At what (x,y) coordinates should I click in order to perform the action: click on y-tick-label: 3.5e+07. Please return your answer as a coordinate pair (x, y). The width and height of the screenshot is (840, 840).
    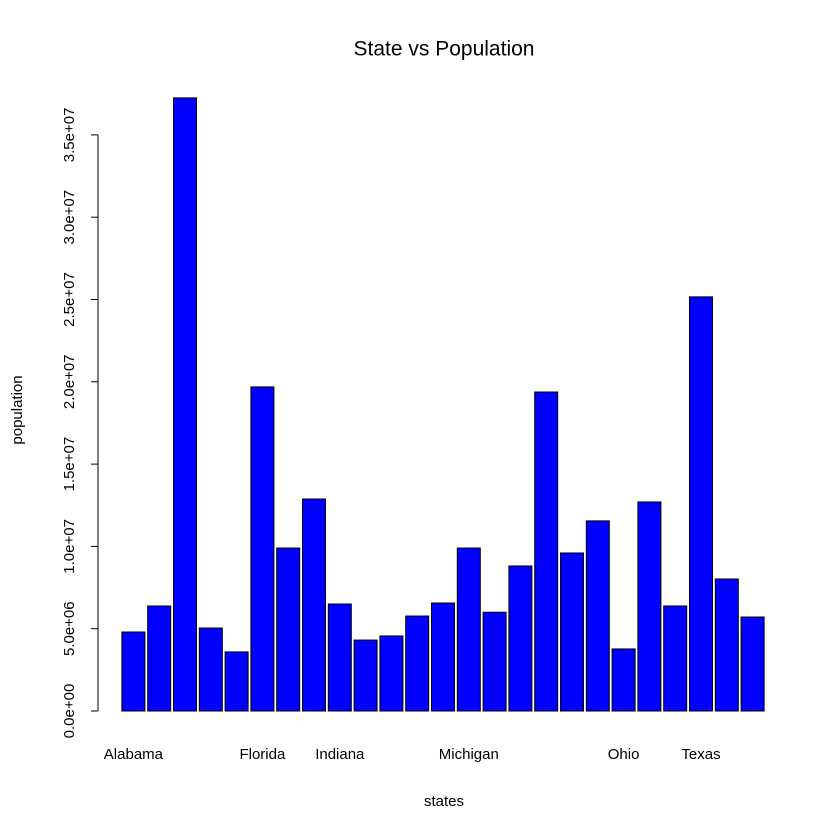
    Looking at the image, I should click on (69, 135).